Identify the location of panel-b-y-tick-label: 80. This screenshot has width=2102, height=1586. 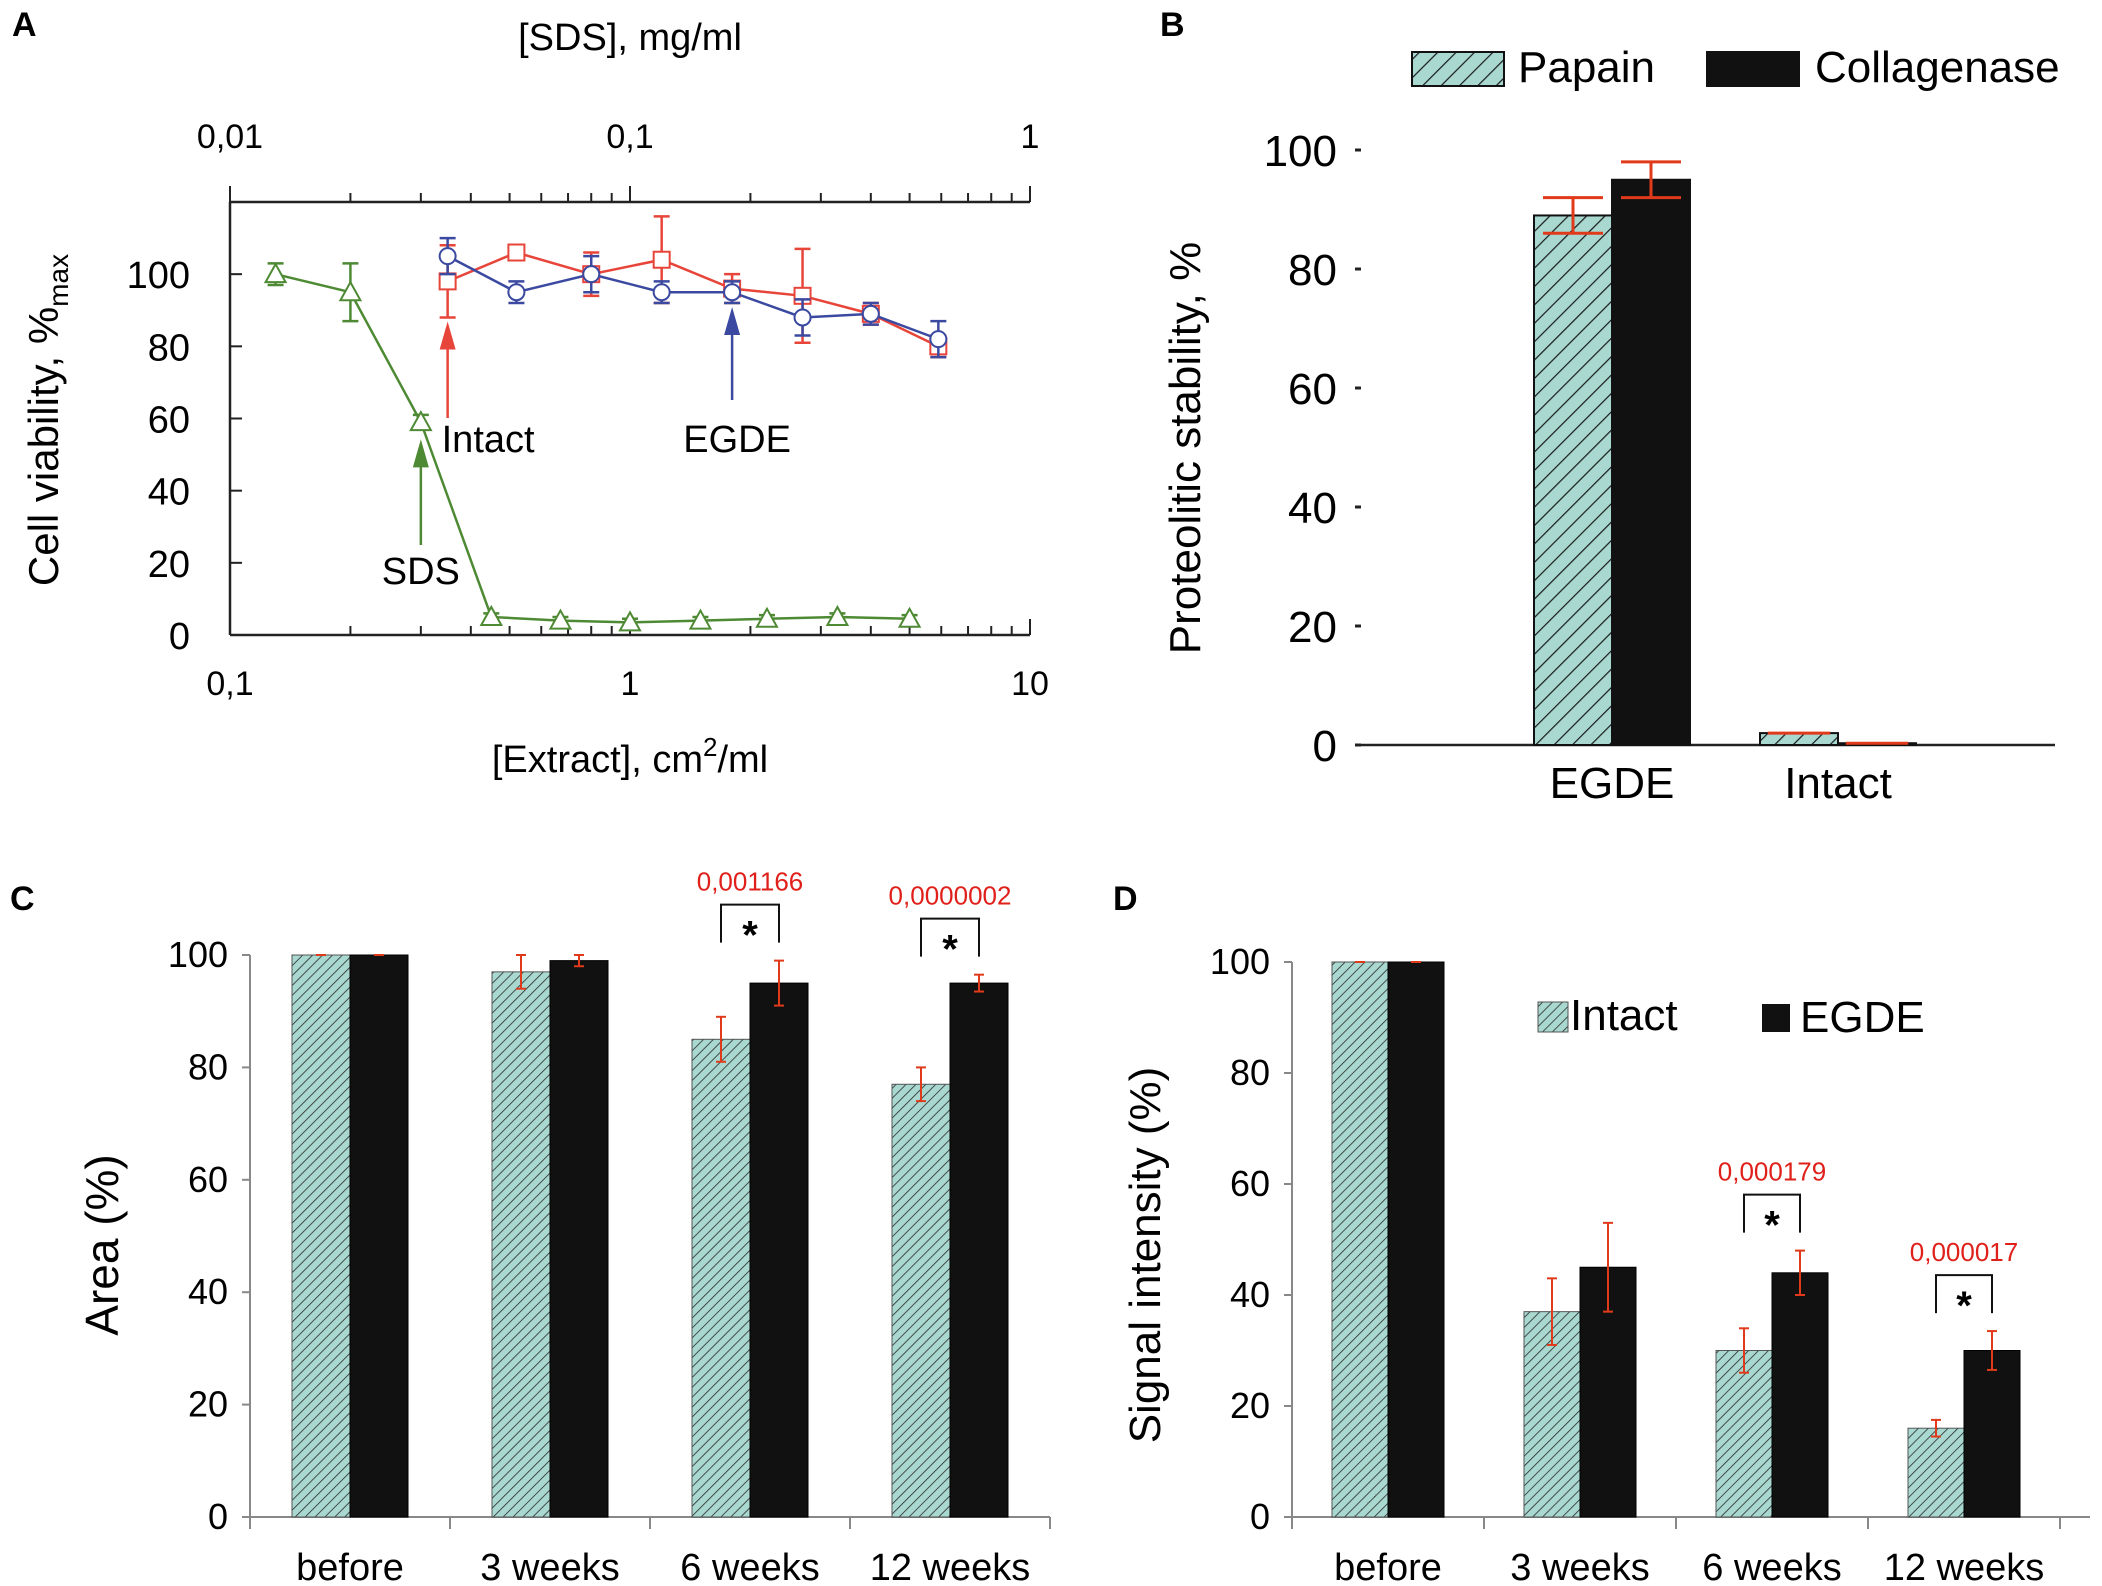
(1312, 270).